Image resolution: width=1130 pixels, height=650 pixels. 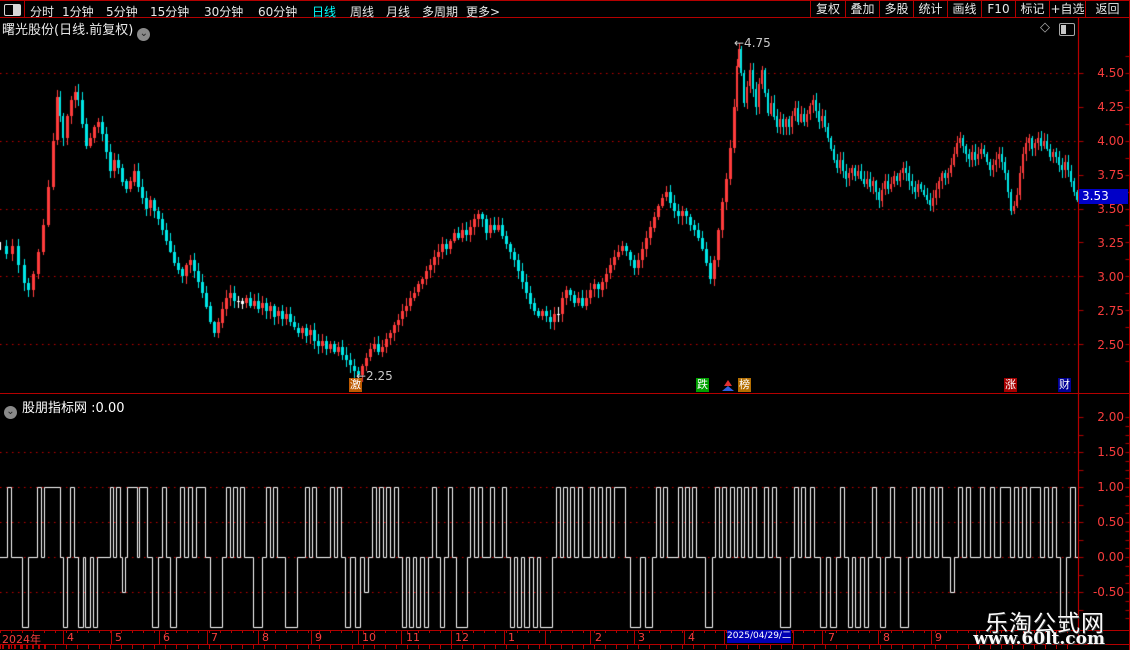 I want to click on price-axis-label: 2.75, so click(x=1110, y=311).